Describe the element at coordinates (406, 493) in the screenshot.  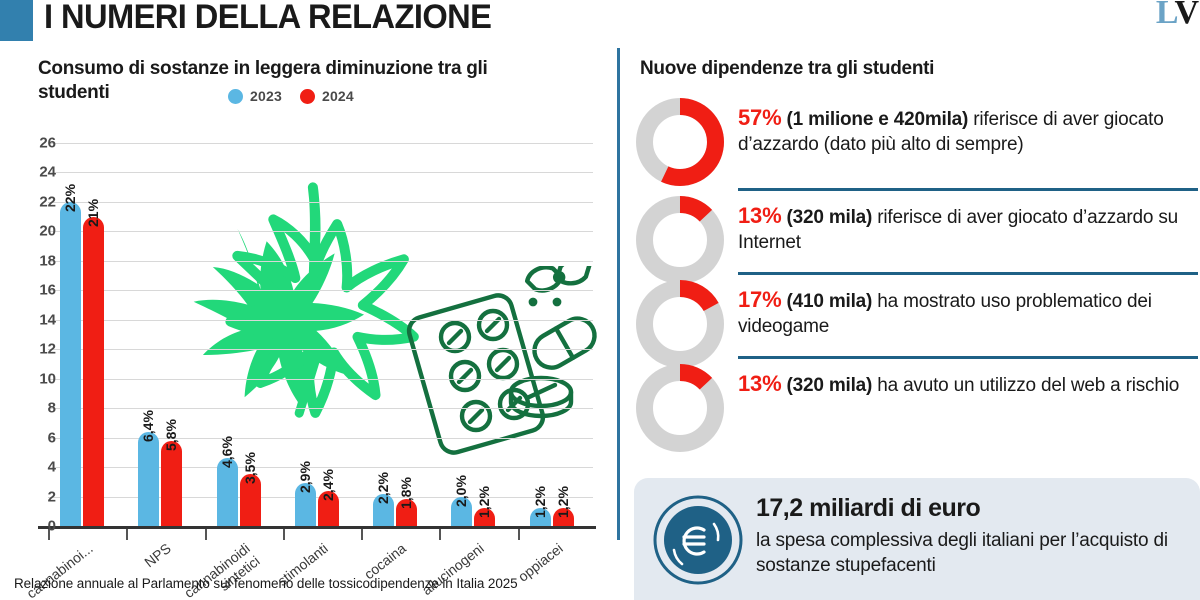
I see `bar-value-label: 1,8%` at that location.